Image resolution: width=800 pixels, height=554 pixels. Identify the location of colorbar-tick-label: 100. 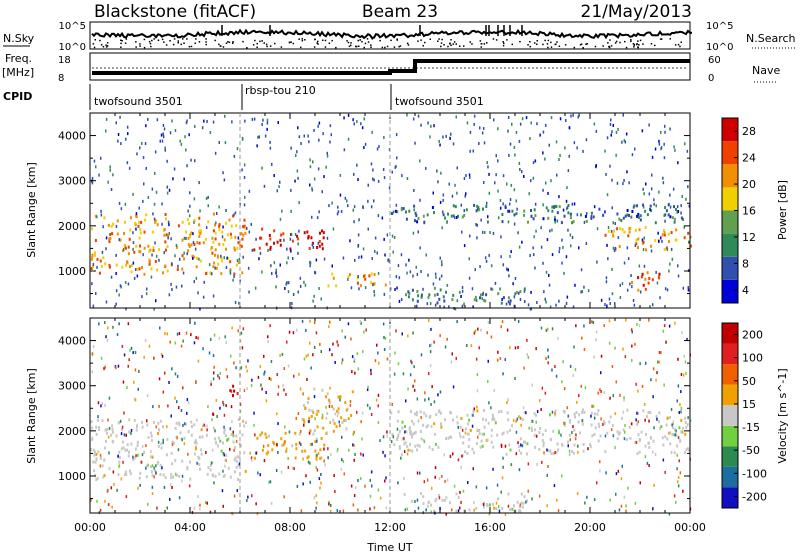
(752, 358).